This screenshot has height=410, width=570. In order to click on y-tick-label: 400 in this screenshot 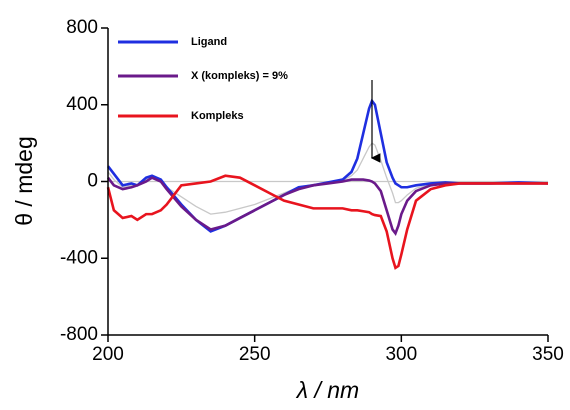, I will do `click(82, 104)`.